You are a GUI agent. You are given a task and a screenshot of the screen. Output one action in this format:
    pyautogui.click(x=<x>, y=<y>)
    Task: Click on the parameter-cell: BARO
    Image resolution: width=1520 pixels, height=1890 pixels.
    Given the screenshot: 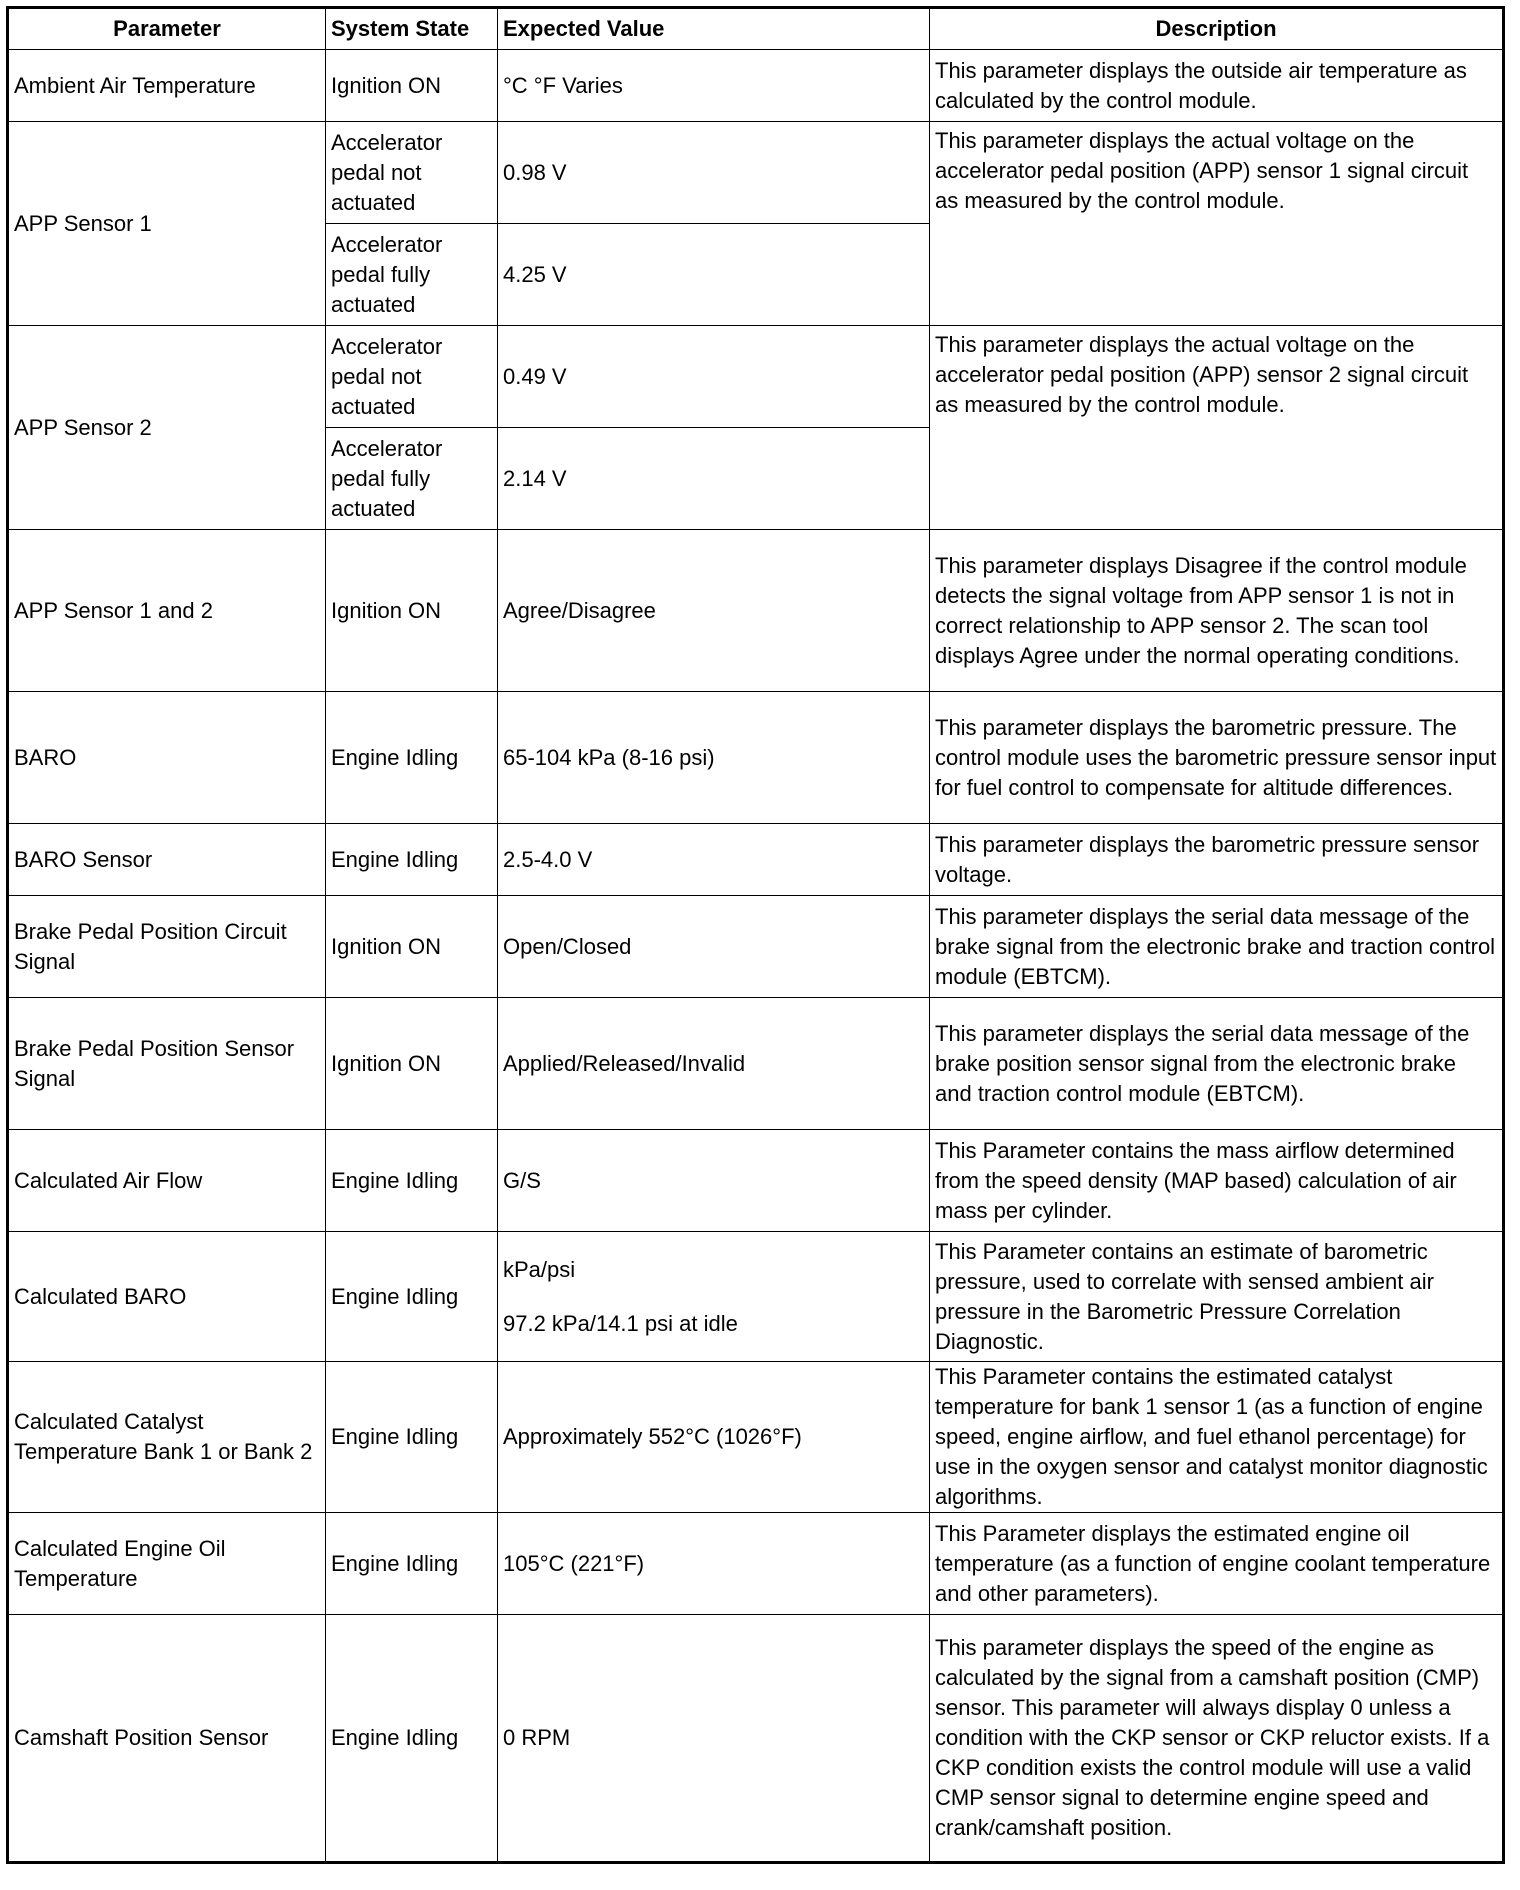 What is the action you would take?
    pyautogui.click(x=166, y=757)
    